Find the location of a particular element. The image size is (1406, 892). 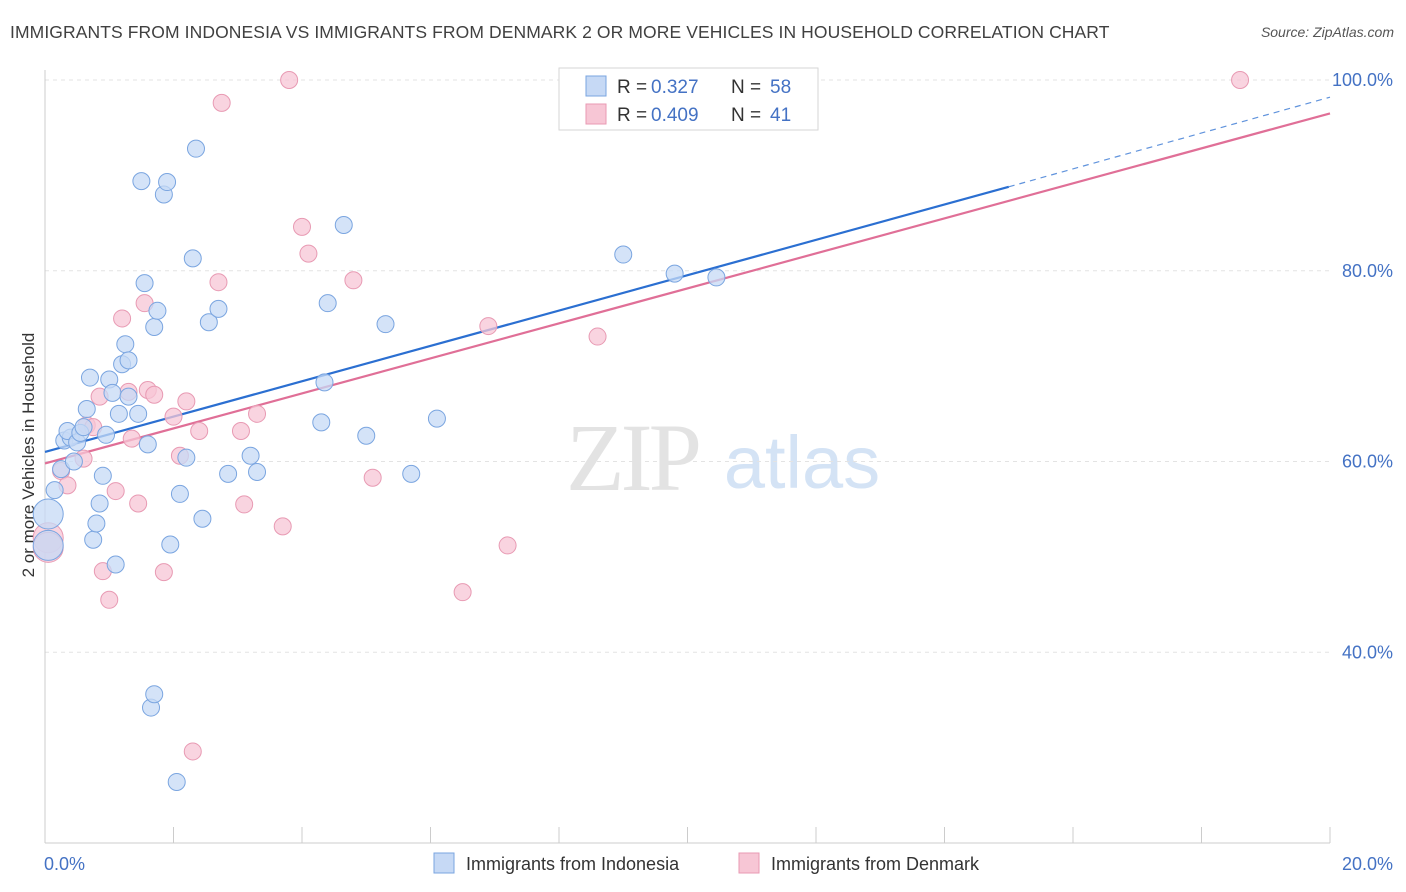

bottom-legend-label: Immigrants from Denmark is located at coordinates (875, 864).